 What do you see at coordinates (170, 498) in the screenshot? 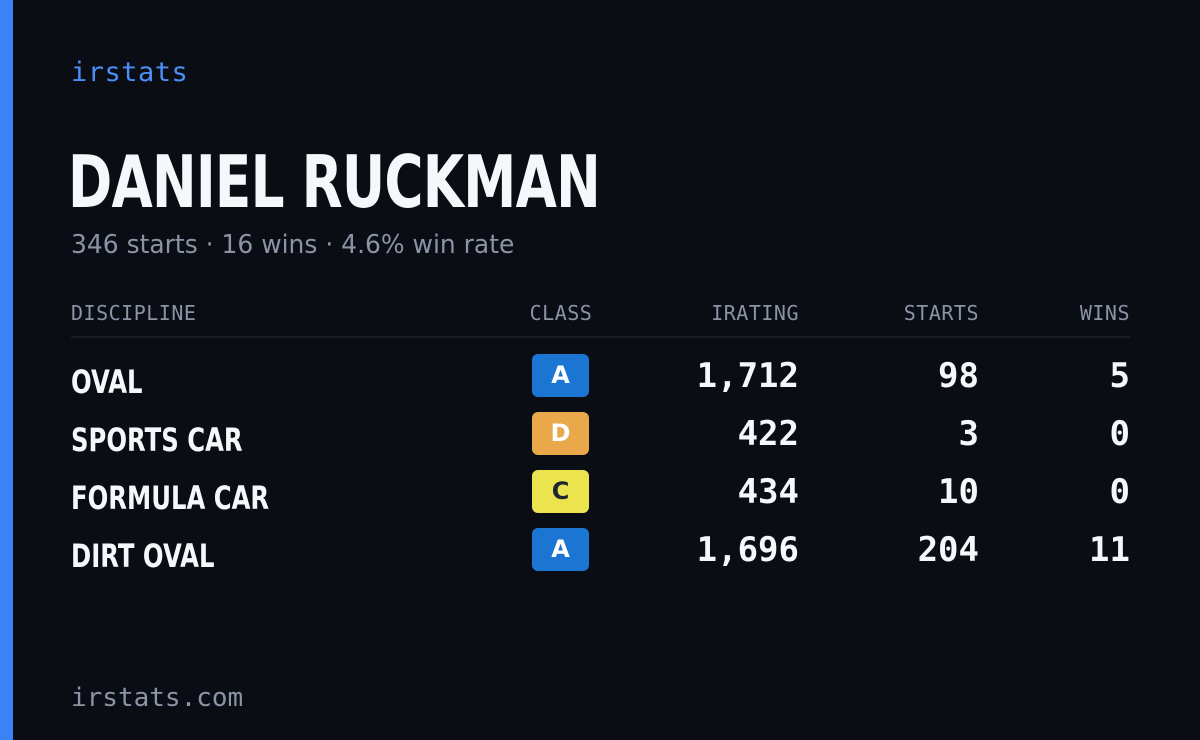
I see `discipline-name: FORMULA CAR` at bounding box center [170, 498].